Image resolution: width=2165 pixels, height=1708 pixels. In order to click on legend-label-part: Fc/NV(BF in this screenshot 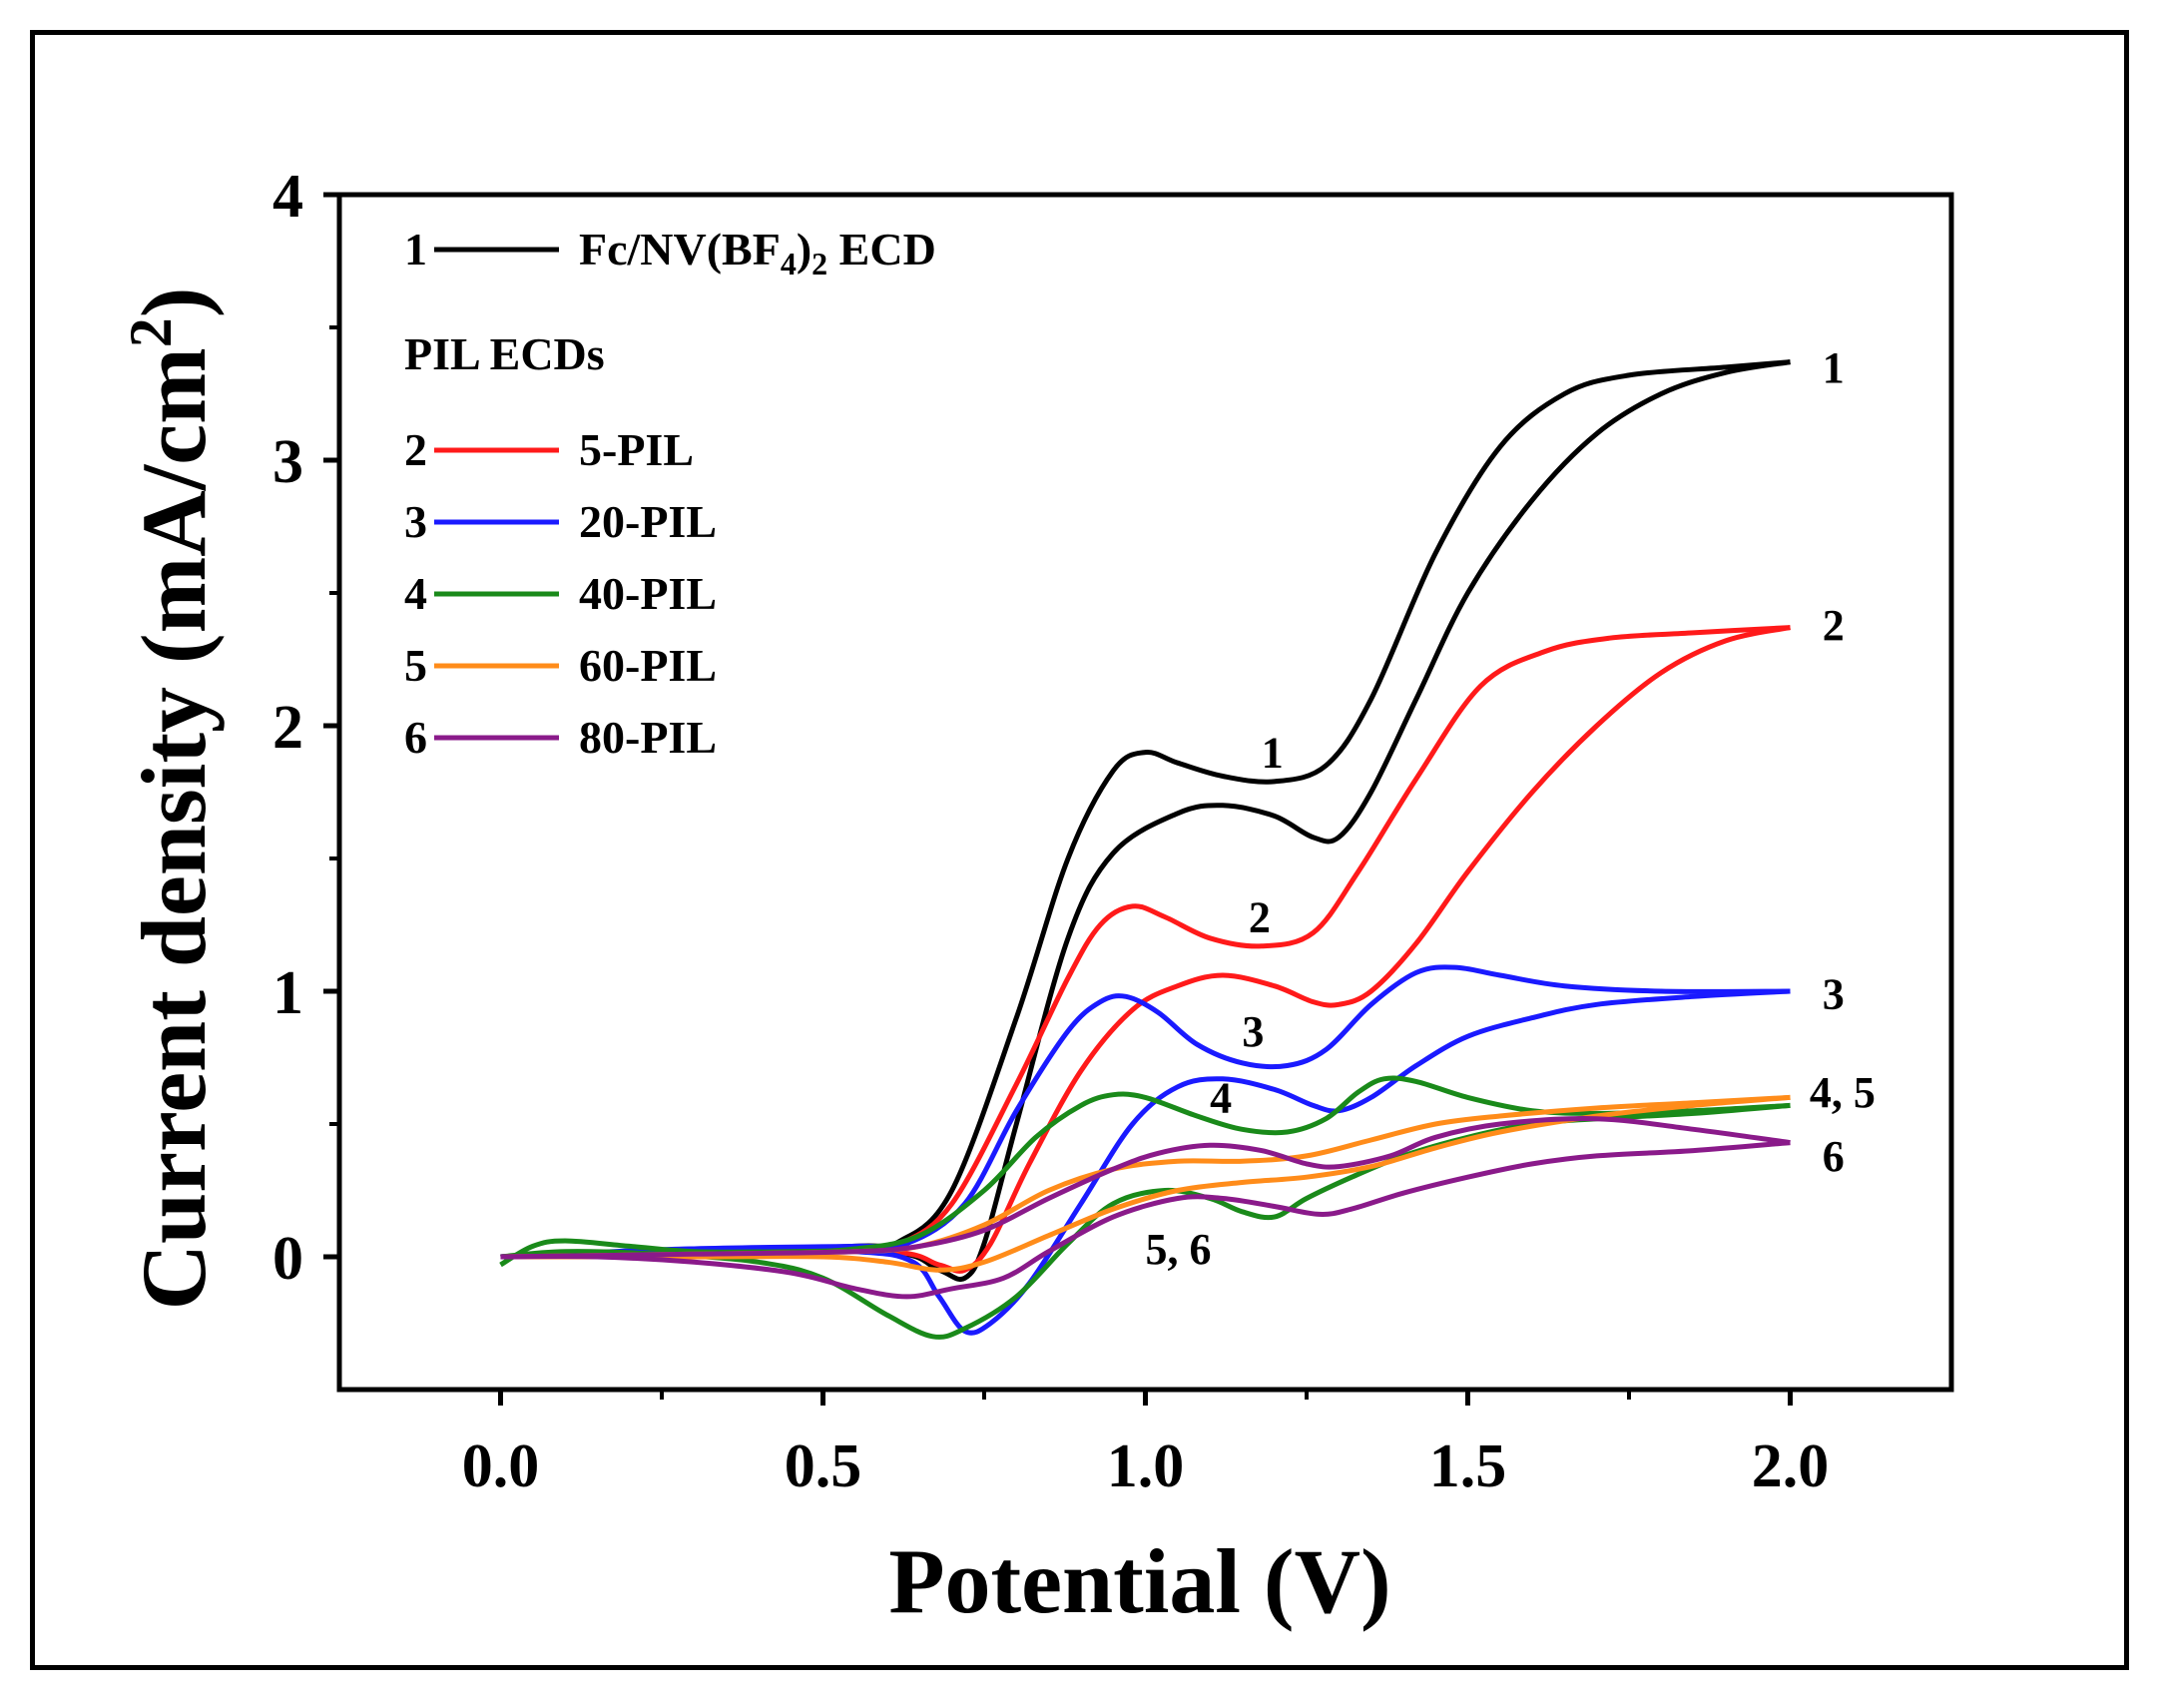, I will do `click(680, 249)`.